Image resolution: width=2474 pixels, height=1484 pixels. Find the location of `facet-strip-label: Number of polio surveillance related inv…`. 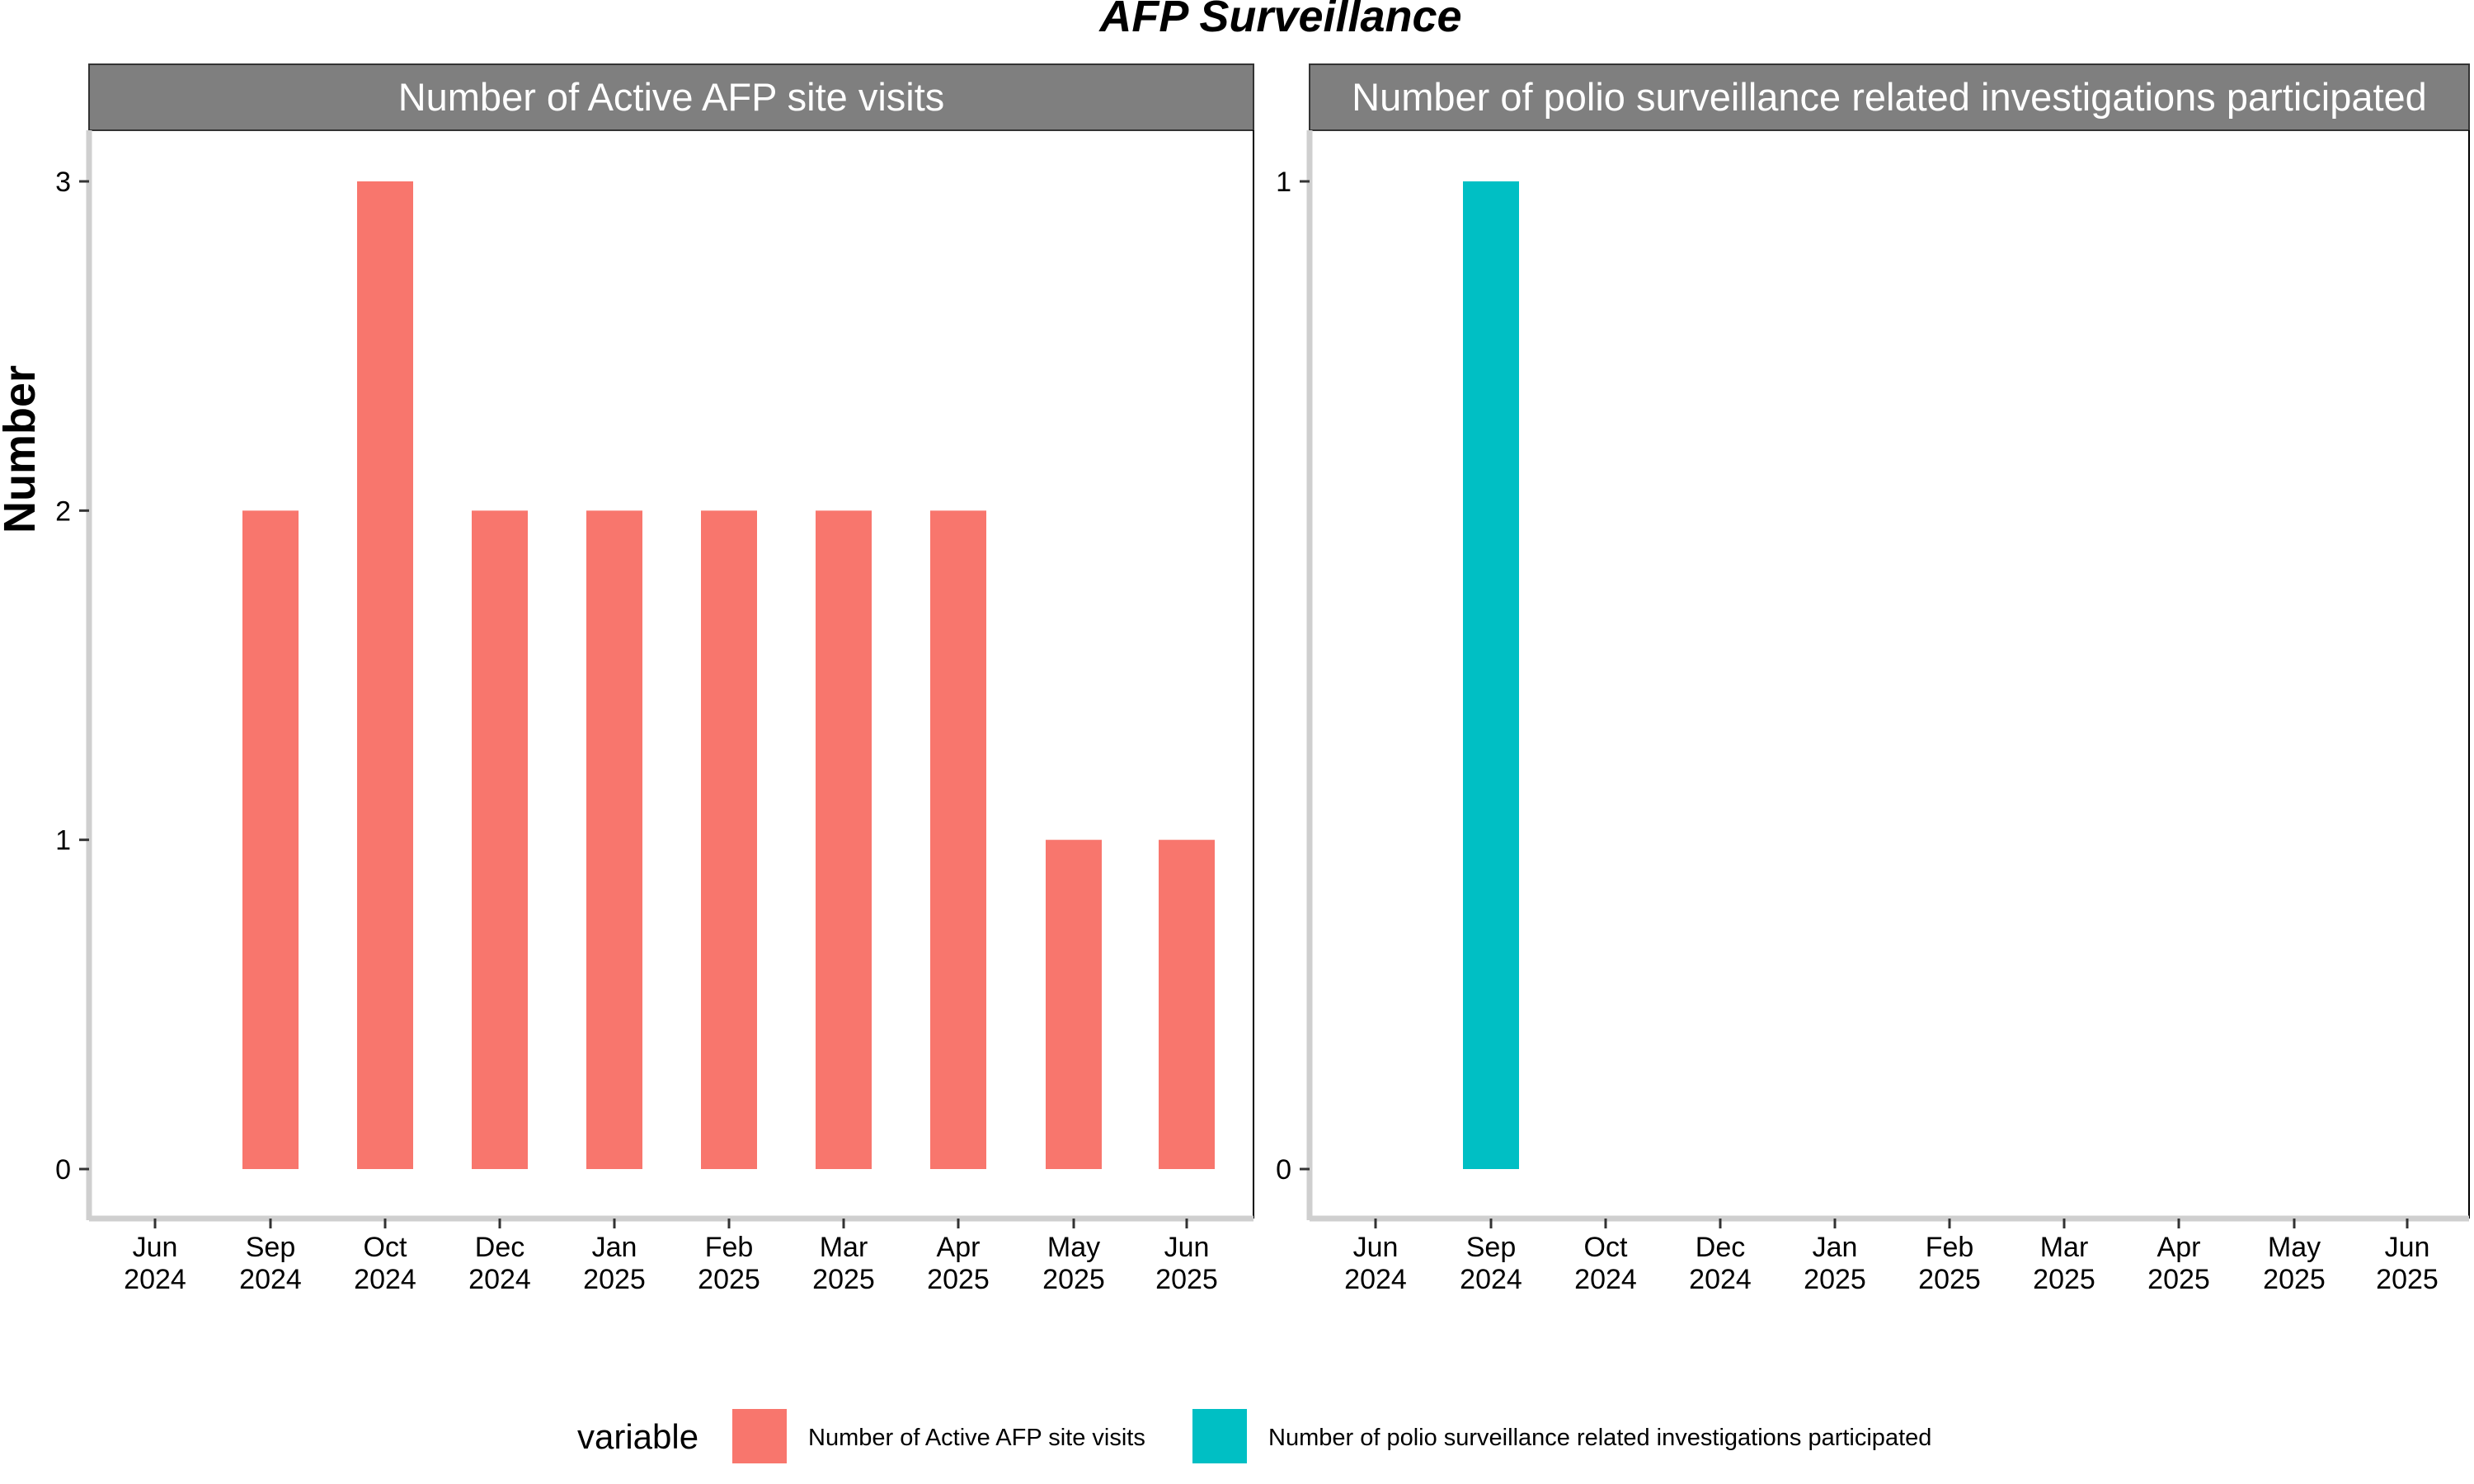

facet-strip-label: Number of polio surveillance related inv… is located at coordinates (1889, 97).